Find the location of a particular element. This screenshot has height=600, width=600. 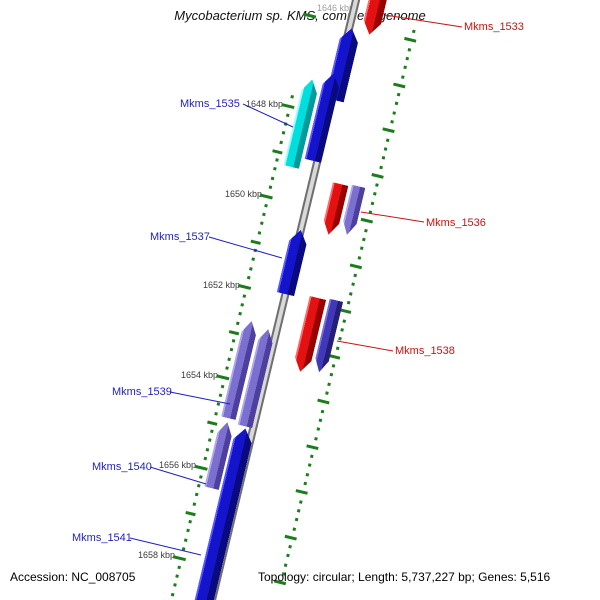

accession-text: Accession: NC_008705 is located at coordinates (73, 577).